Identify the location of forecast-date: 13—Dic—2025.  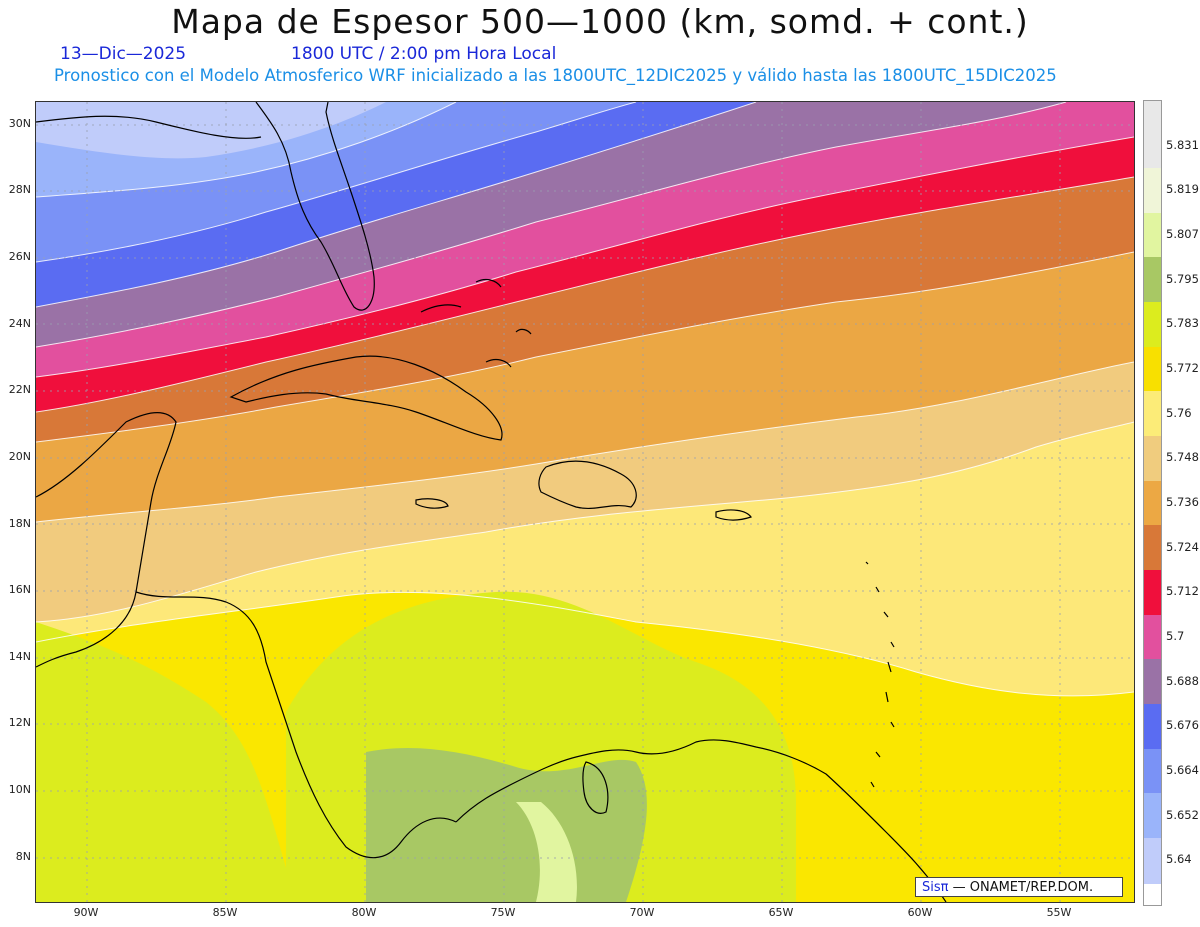
(123, 54).